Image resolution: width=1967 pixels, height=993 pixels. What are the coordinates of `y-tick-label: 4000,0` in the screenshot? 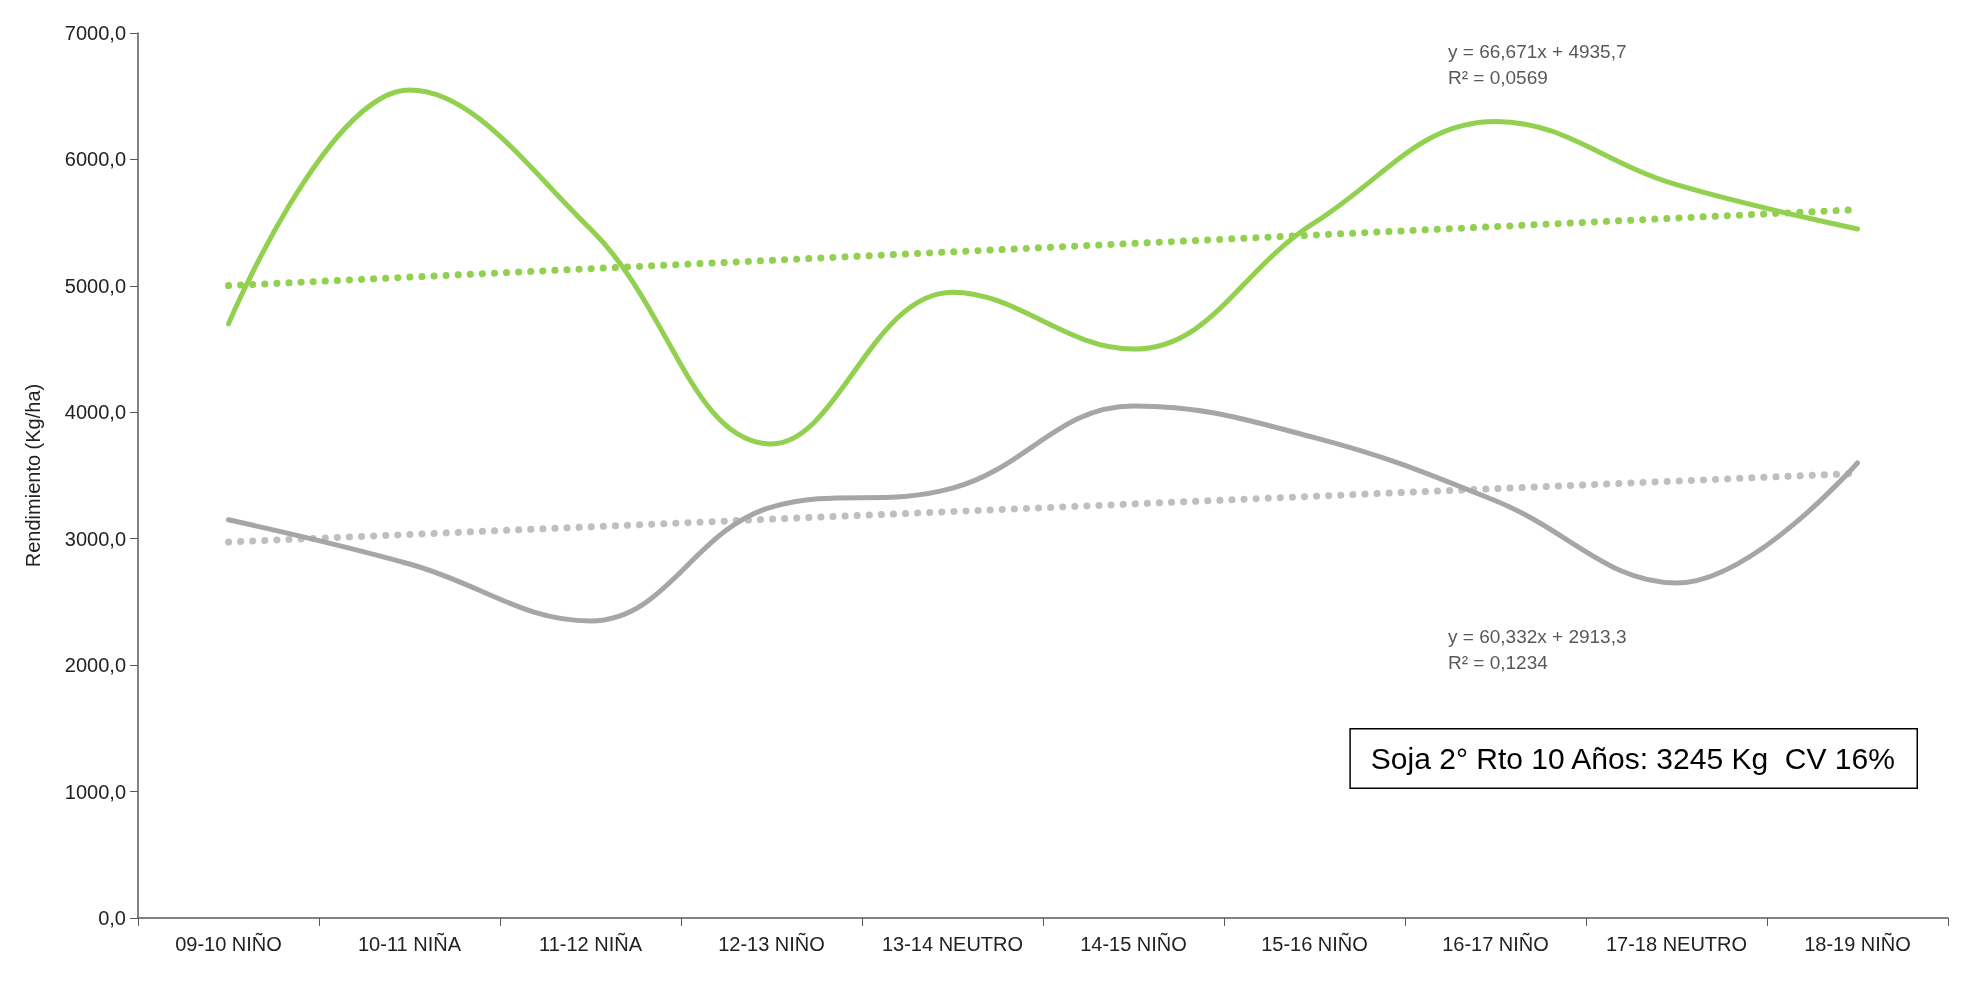 It's located at (95, 412).